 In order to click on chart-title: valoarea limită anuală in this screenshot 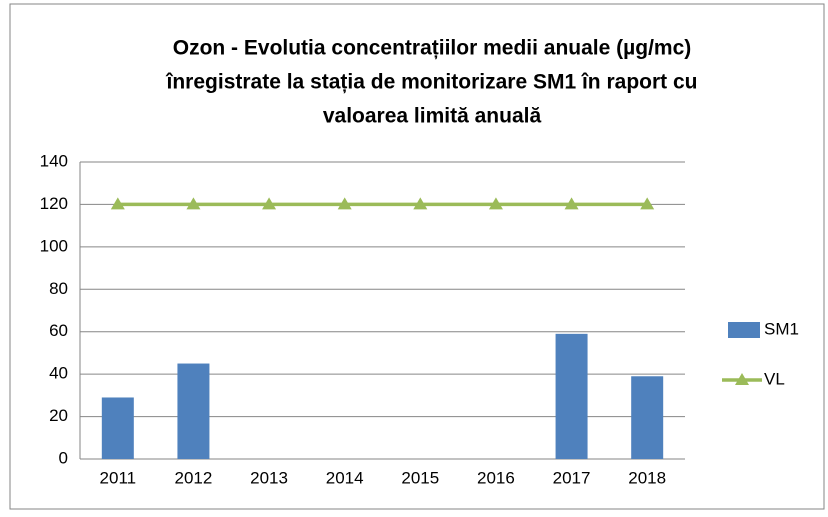, I will do `click(432, 116)`.